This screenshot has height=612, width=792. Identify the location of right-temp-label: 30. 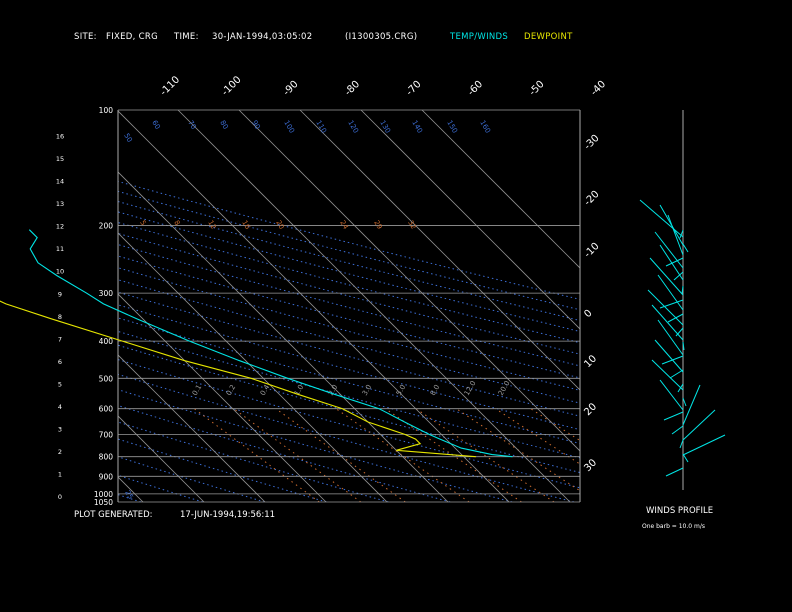
(590, 465).